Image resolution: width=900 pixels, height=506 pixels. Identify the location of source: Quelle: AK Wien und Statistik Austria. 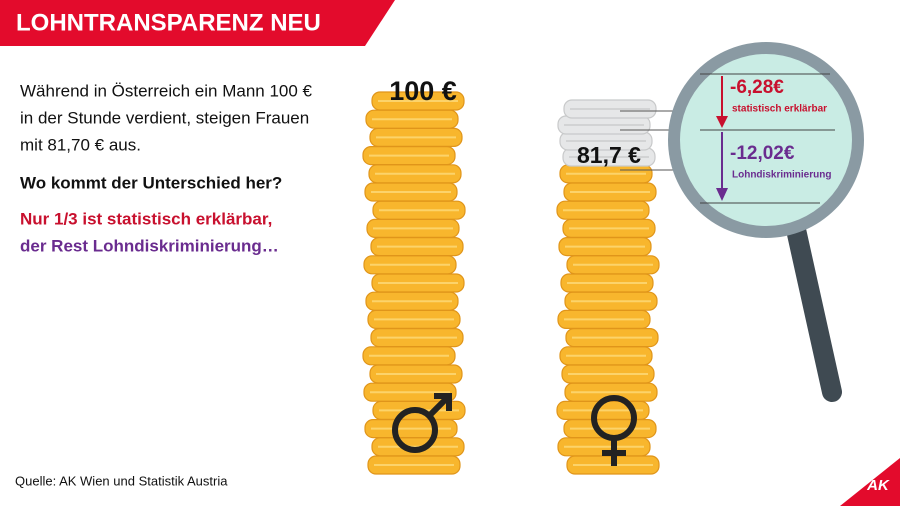
(121, 480).